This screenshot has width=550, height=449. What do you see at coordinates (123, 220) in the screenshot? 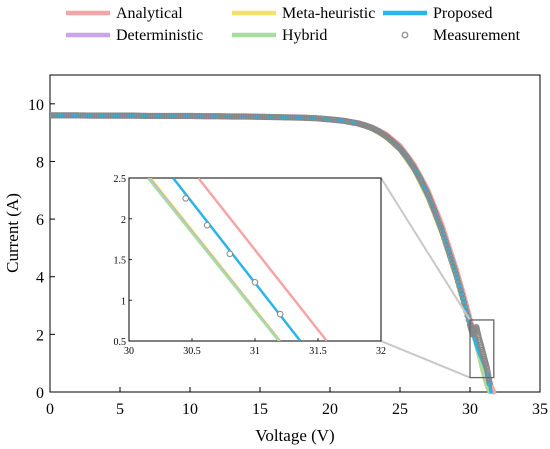
I see `inset-y-tick-label: 2` at bounding box center [123, 220].